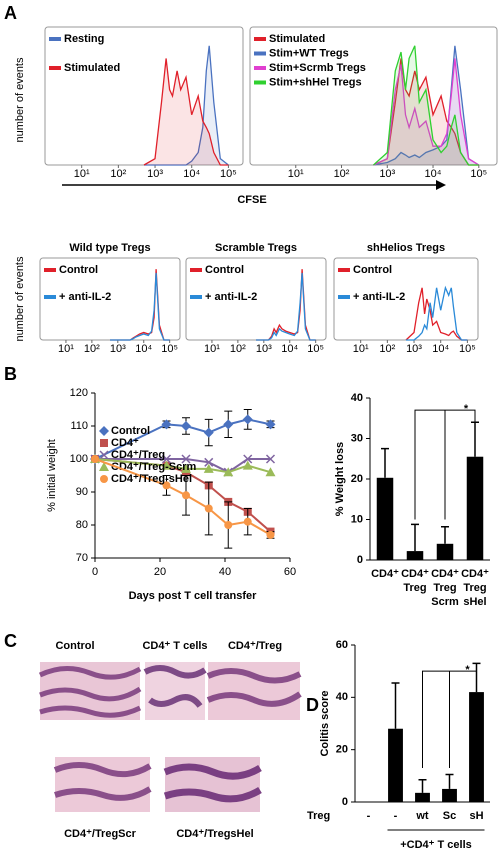 Image resolution: width=504 pixels, height=863 pixels. Describe the element at coordinates (151, 479) in the screenshot. I see `legend-label: CD4⁺/Treg-sHel` at that location.